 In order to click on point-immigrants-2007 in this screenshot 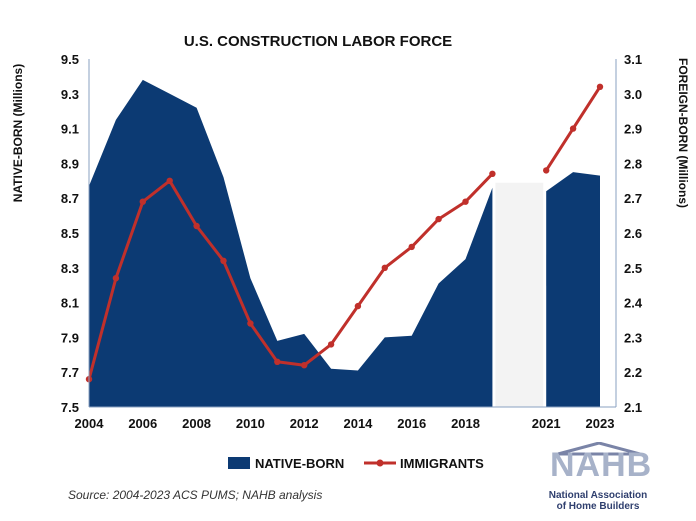, I will do `click(169, 180)`.